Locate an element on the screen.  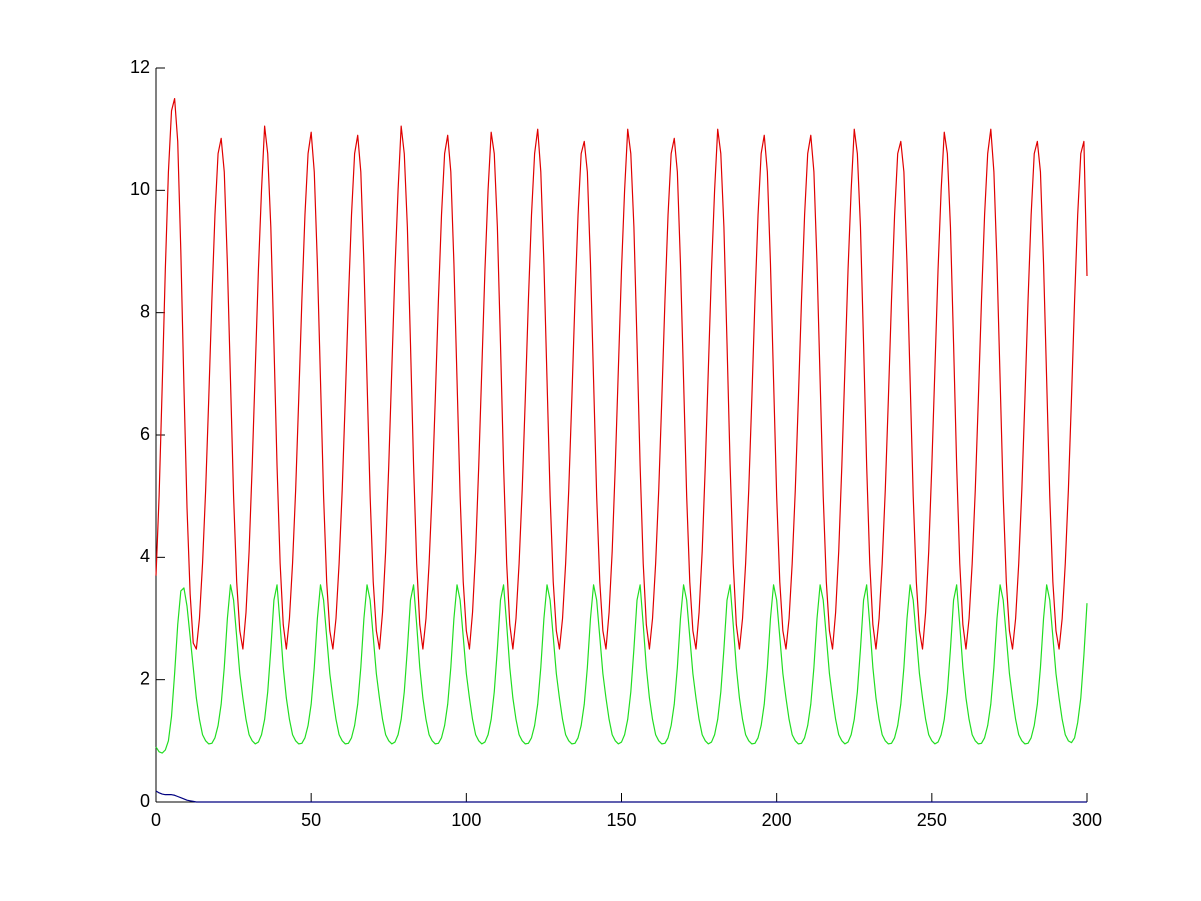
x-tick-label: 250 is located at coordinates (932, 820).